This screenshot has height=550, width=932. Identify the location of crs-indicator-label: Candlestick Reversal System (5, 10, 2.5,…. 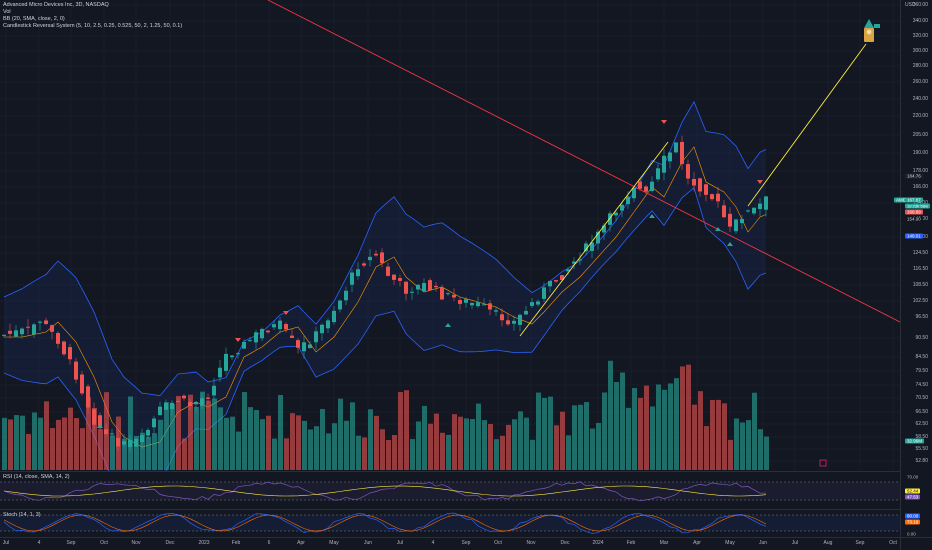
(93, 26).